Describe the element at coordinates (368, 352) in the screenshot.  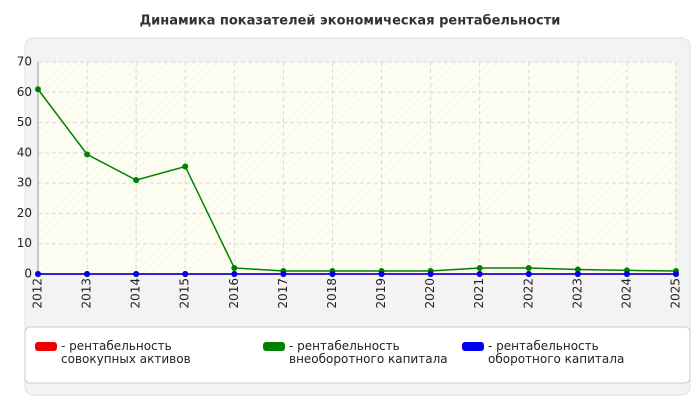
I see `legend-label: - рентабельность внеоборотного капитала` at that location.